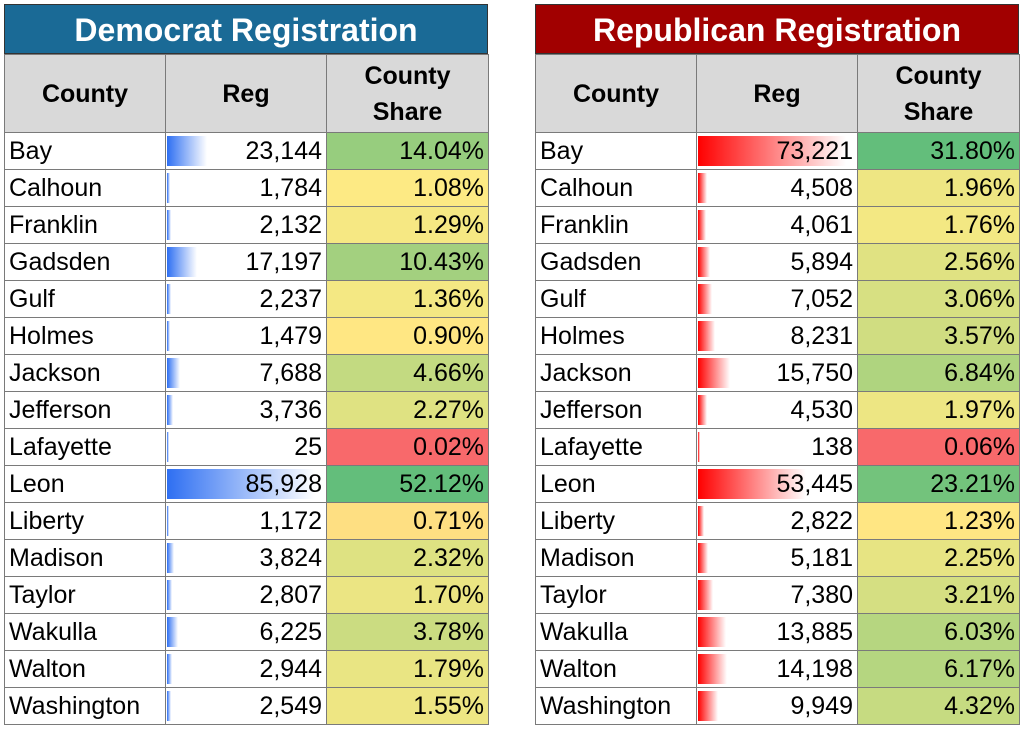 The height and width of the screenshot is (748, 1024). What do you see at coordinates (938, 151) in the screenshot?
I see `county-share-cell: 31.80%` at bounding box center [938, 151].